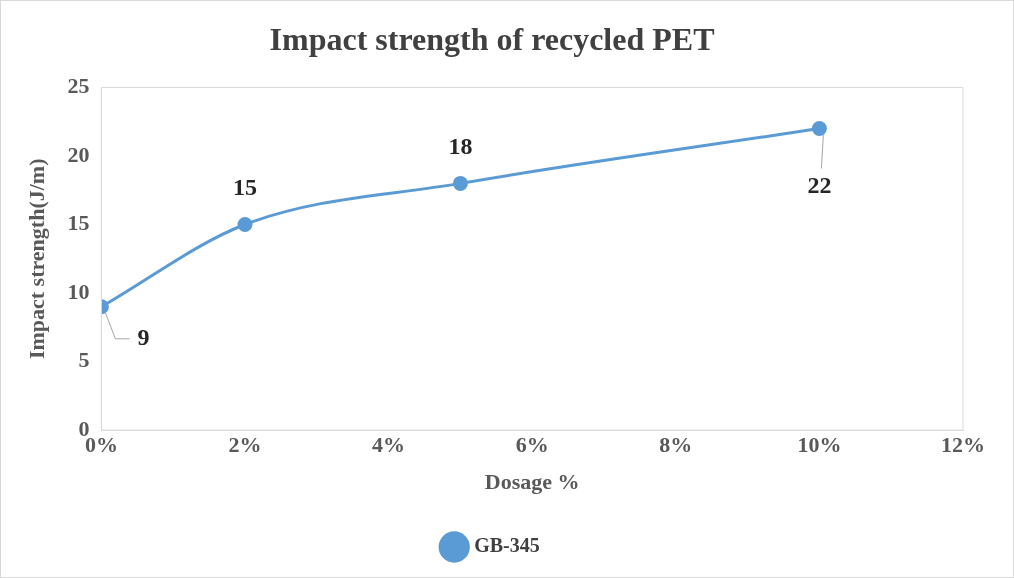 Image resolution: width=1014 pixels, height=578 pixels. I want to click on data-label: 9, so click(143, 337).